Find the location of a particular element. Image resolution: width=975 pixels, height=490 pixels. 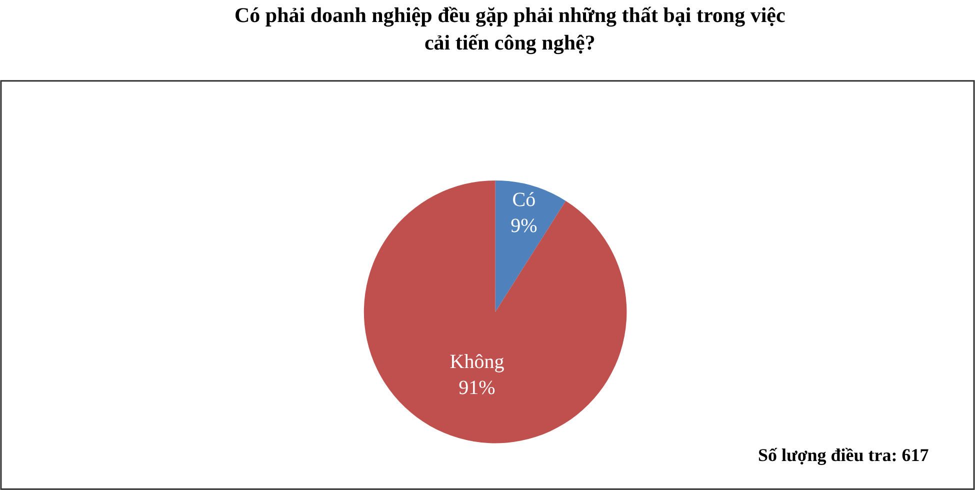

chart-title: Có phải doanh nghiệp đều gặp phải những thất bại trong việc cải tiến công nghệ? is located at coordinates (510, 28).